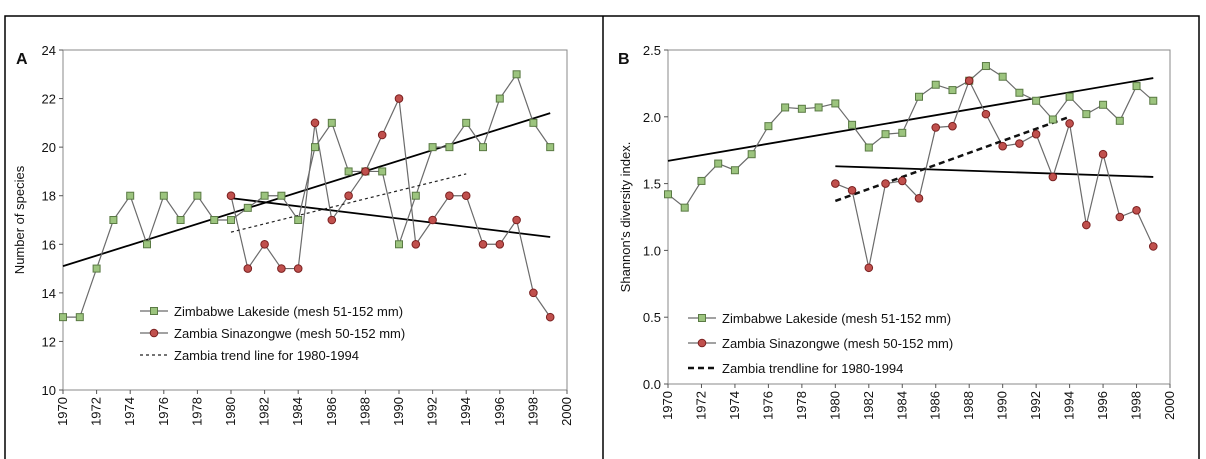 The width and height of the screenshot is (1206, 459). Describe the element at coordinates (652, 250) in the screenshot. I see `y-tick-label: 1.0` at that location.